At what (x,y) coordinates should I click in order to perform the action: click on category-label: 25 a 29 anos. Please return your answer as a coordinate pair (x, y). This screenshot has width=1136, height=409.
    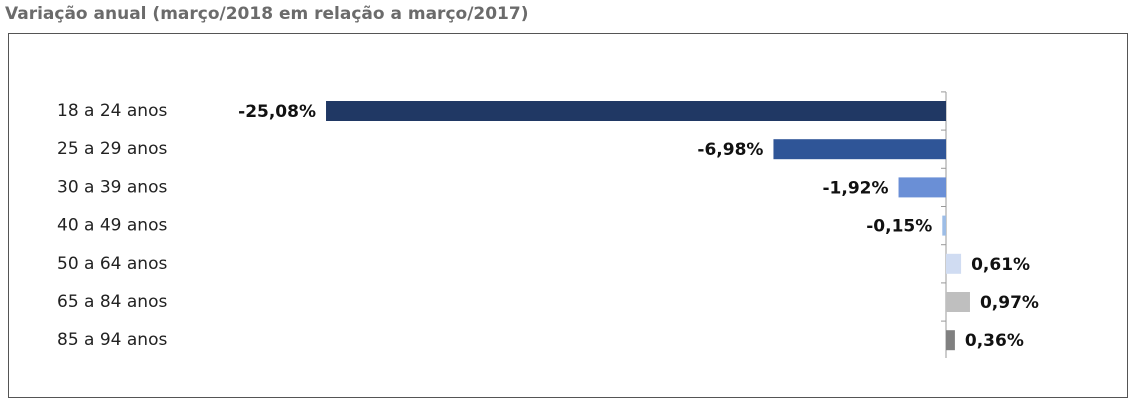
    Looking at the image, I should click on (112, 149).